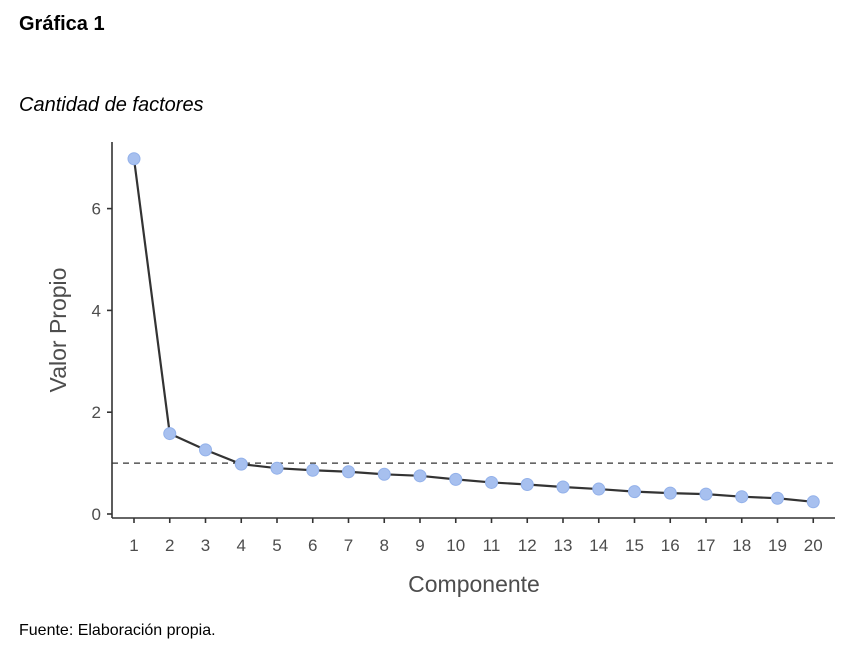  What do you see at coordinates (96, 209) in the screenshot?
I see `y-tick-label: 6` at bounding box center [96, 209].